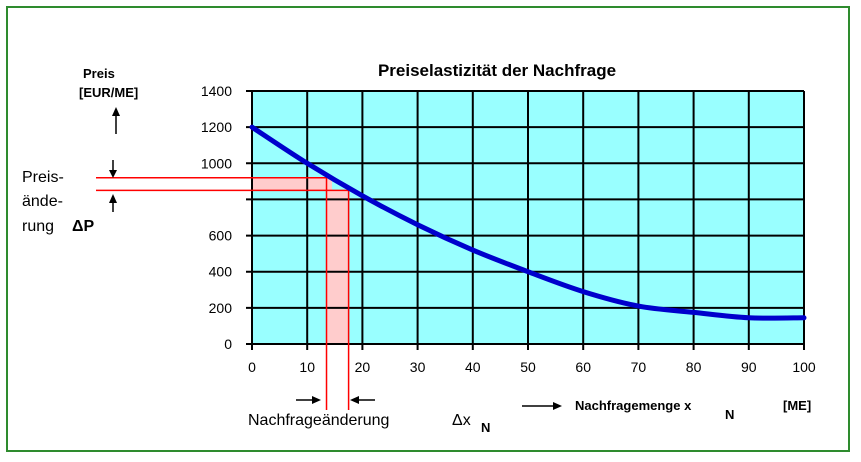 This screenshot has width=861, height=462. I want to click on y-axis-label-line1: Preis, so click(99, 73).